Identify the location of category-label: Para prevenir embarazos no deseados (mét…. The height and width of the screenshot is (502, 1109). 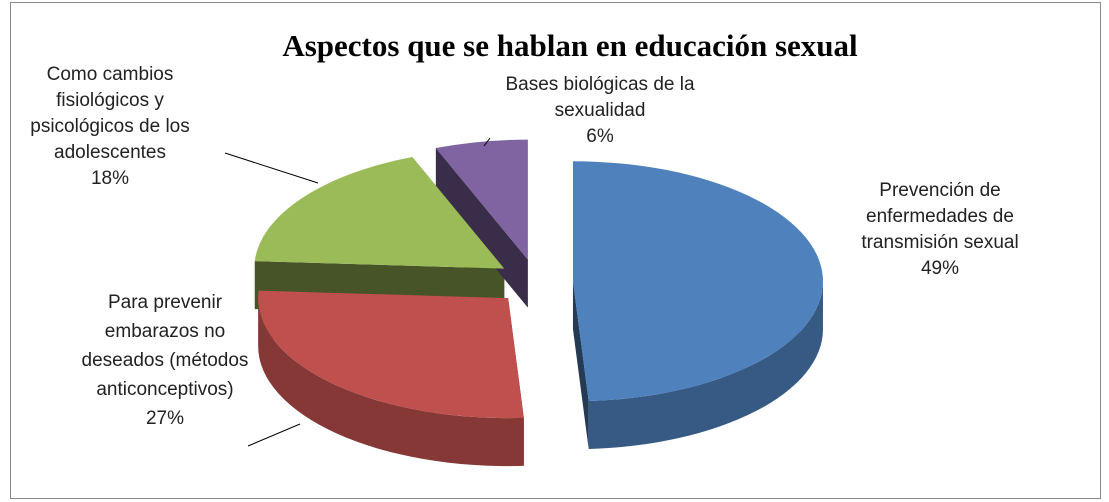
(165, 346).